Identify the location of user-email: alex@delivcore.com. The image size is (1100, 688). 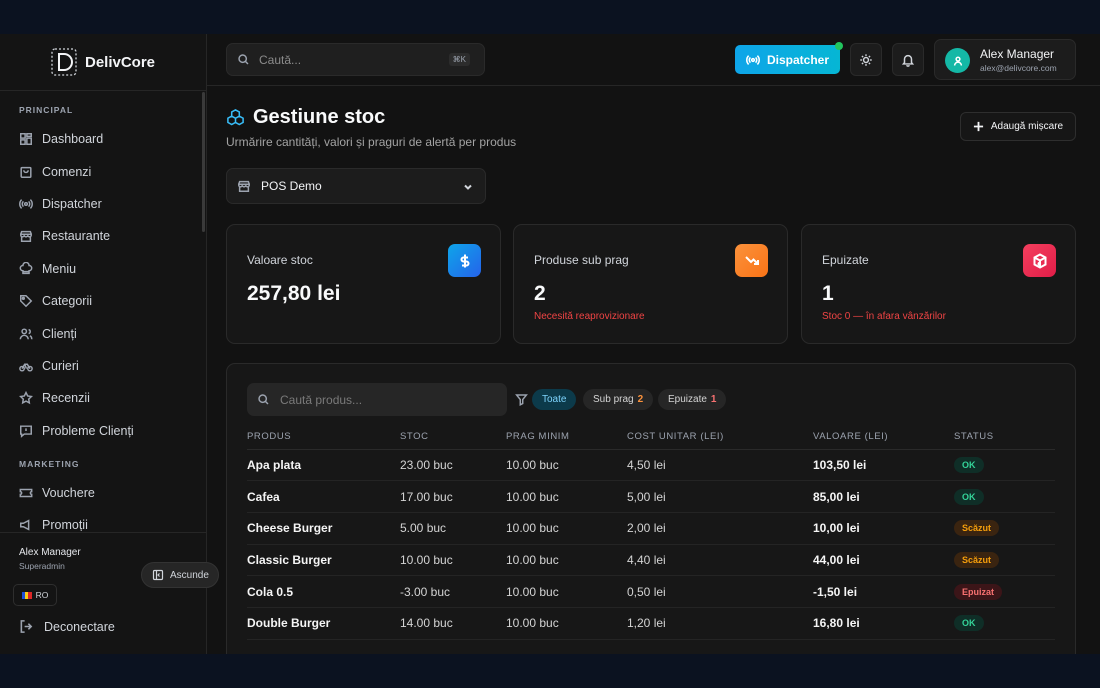
(1018, 68).